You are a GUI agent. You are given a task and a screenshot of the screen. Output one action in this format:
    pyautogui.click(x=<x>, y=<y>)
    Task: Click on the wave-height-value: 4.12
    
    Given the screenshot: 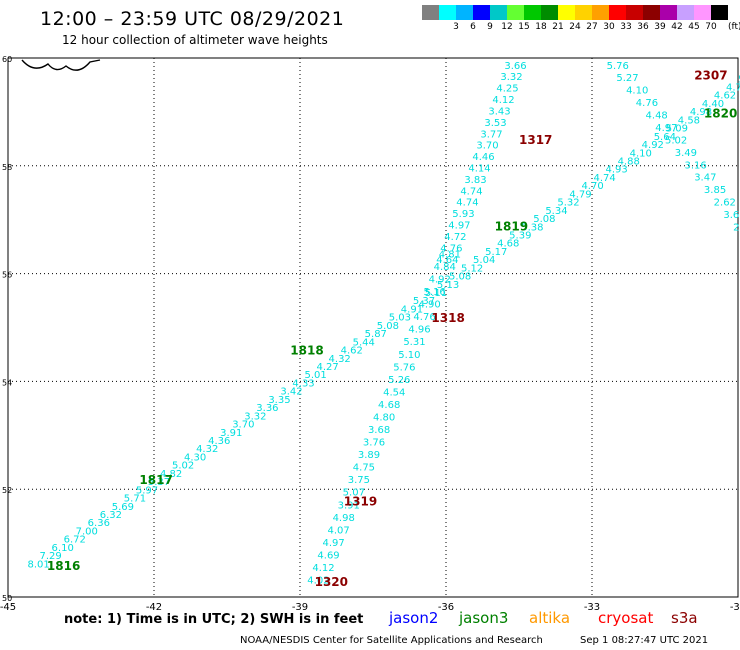 What is the action you would take?
    pyautogui.click(x=503, y=100)
    